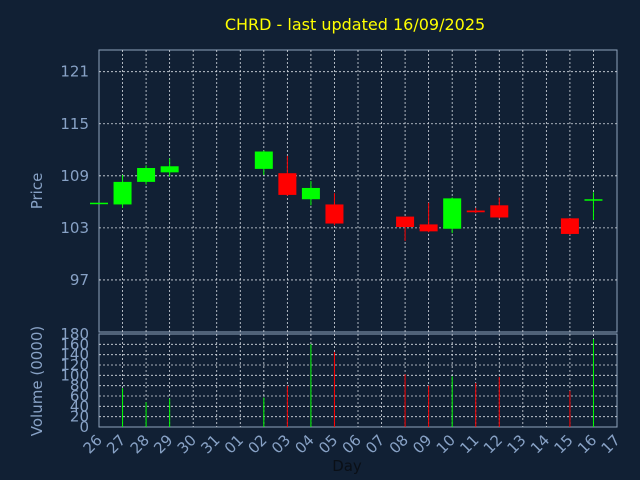  I want to click on day-label-07: 07, so click(375, 444).